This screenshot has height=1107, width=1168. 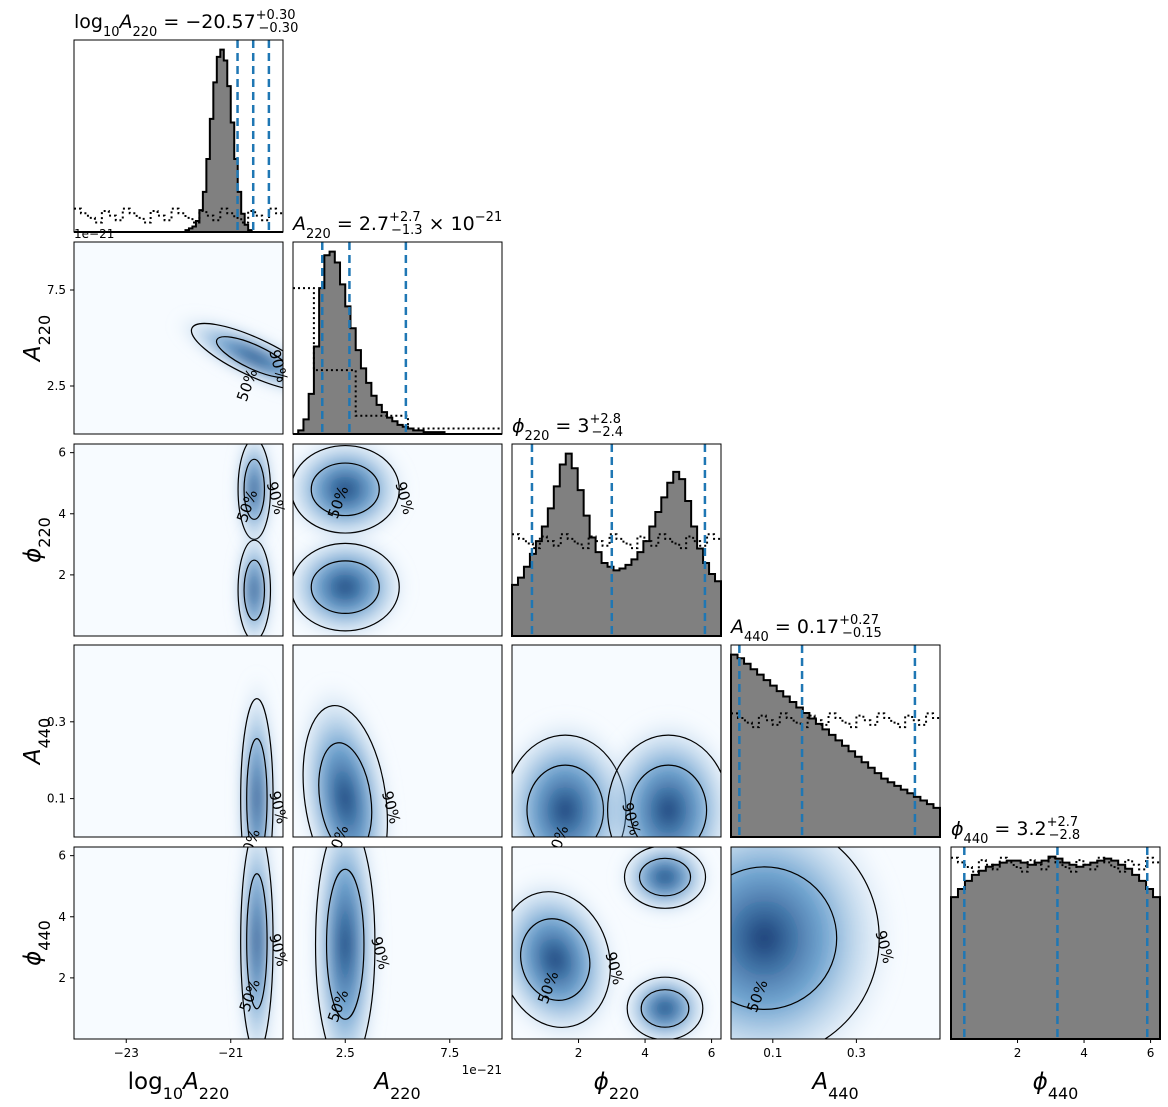 I want to click on hist-title-A440: A440 = 0.17+0.27 −0.15, so click(x=805, y=629).